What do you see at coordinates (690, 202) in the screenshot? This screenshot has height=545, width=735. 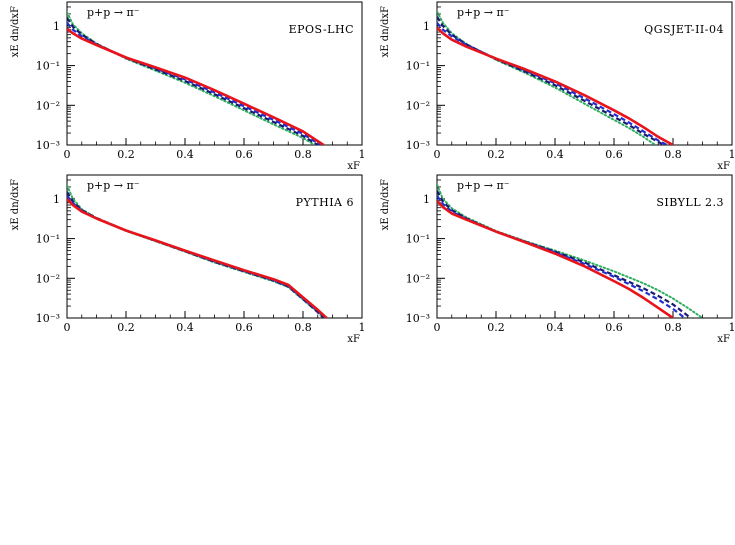 I see `model-label: SIBYLL 2.3` at bounding box center [690, 202].